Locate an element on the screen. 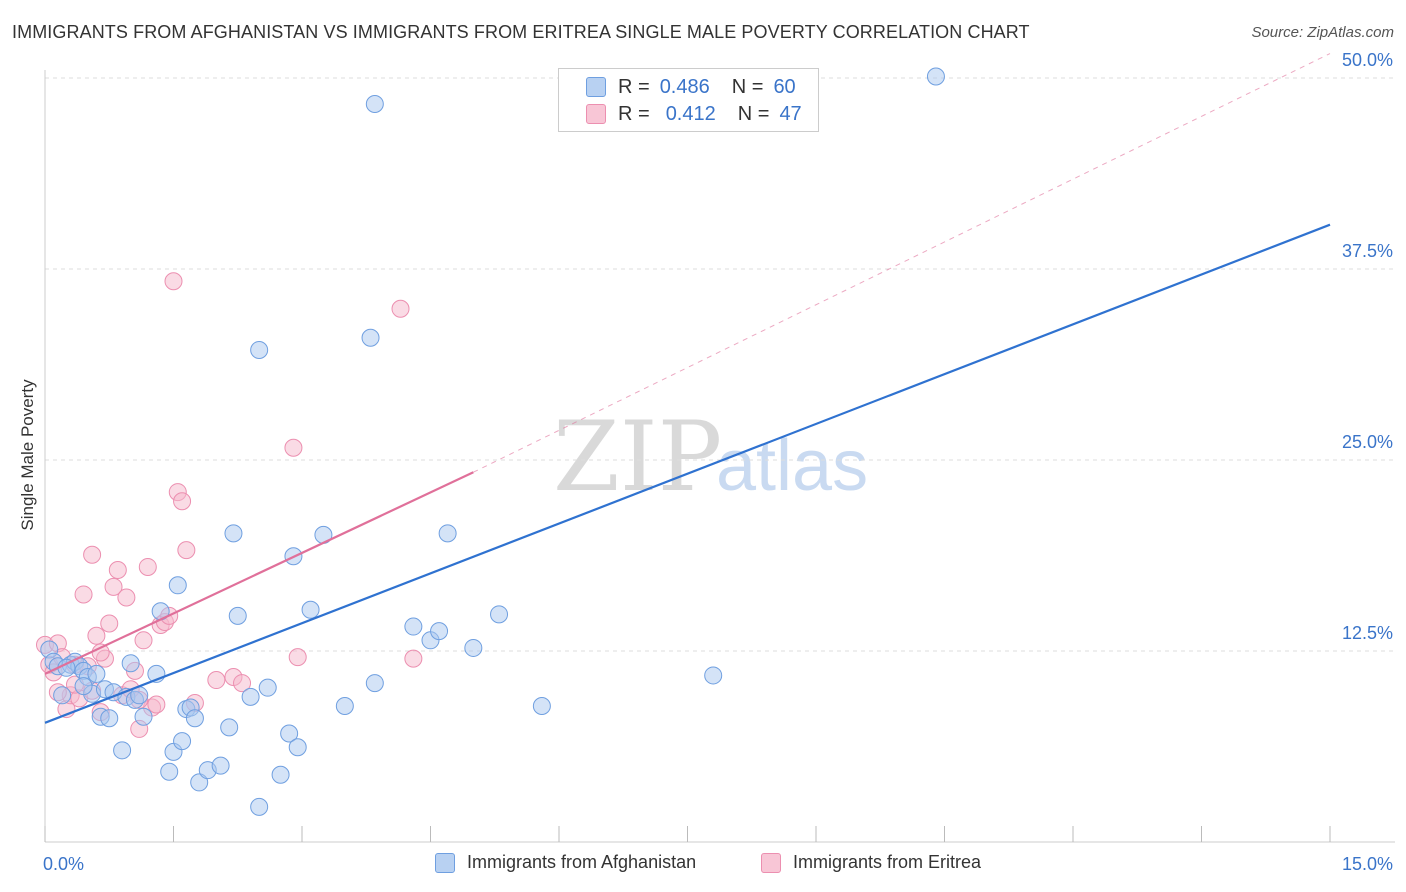 This screenshot has width=1406, height=892. watermark-zip: ZIP is located at coordinates (637, 457).